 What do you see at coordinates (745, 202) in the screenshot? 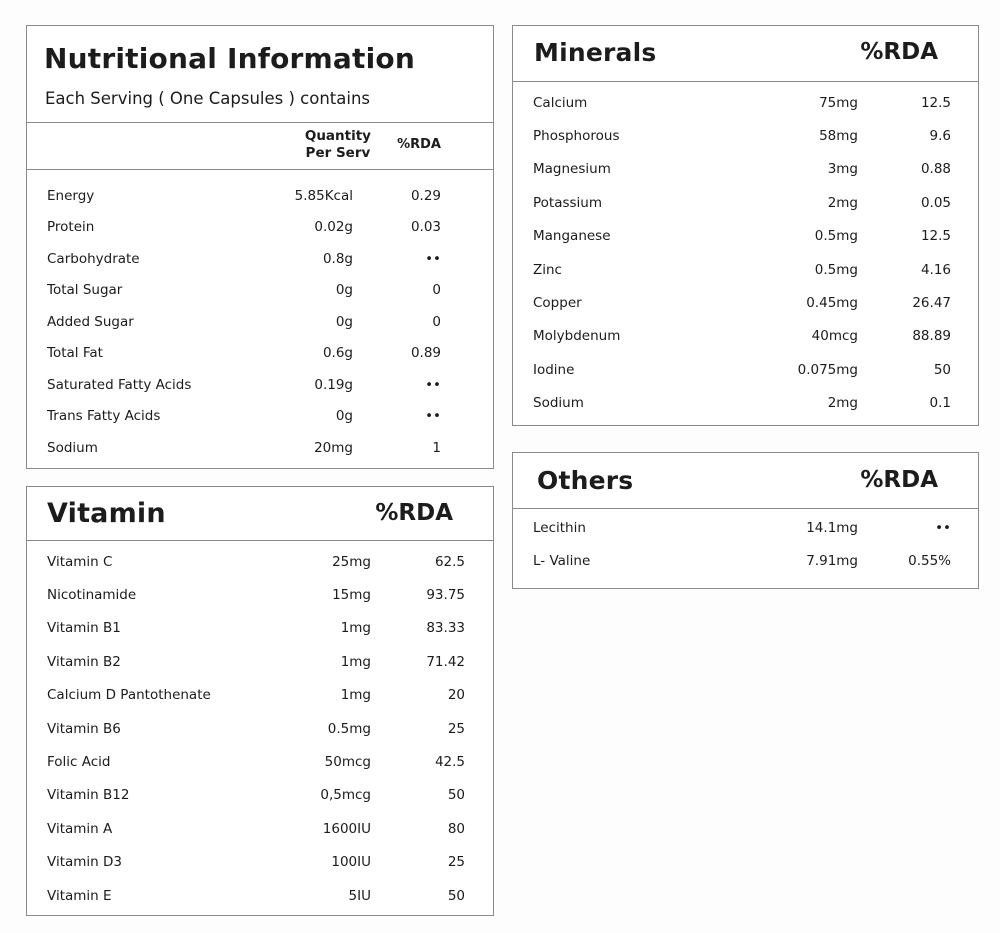
I see `minerals-row: Potassium 2mg 0.05` at bounding box center [745, 202].